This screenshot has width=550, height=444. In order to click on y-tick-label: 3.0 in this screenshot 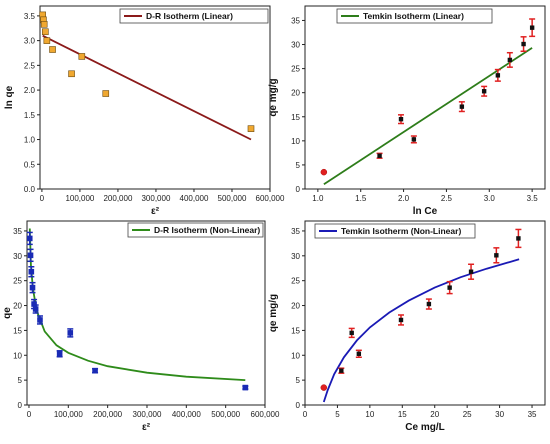, I will do `click(30, 41)`.